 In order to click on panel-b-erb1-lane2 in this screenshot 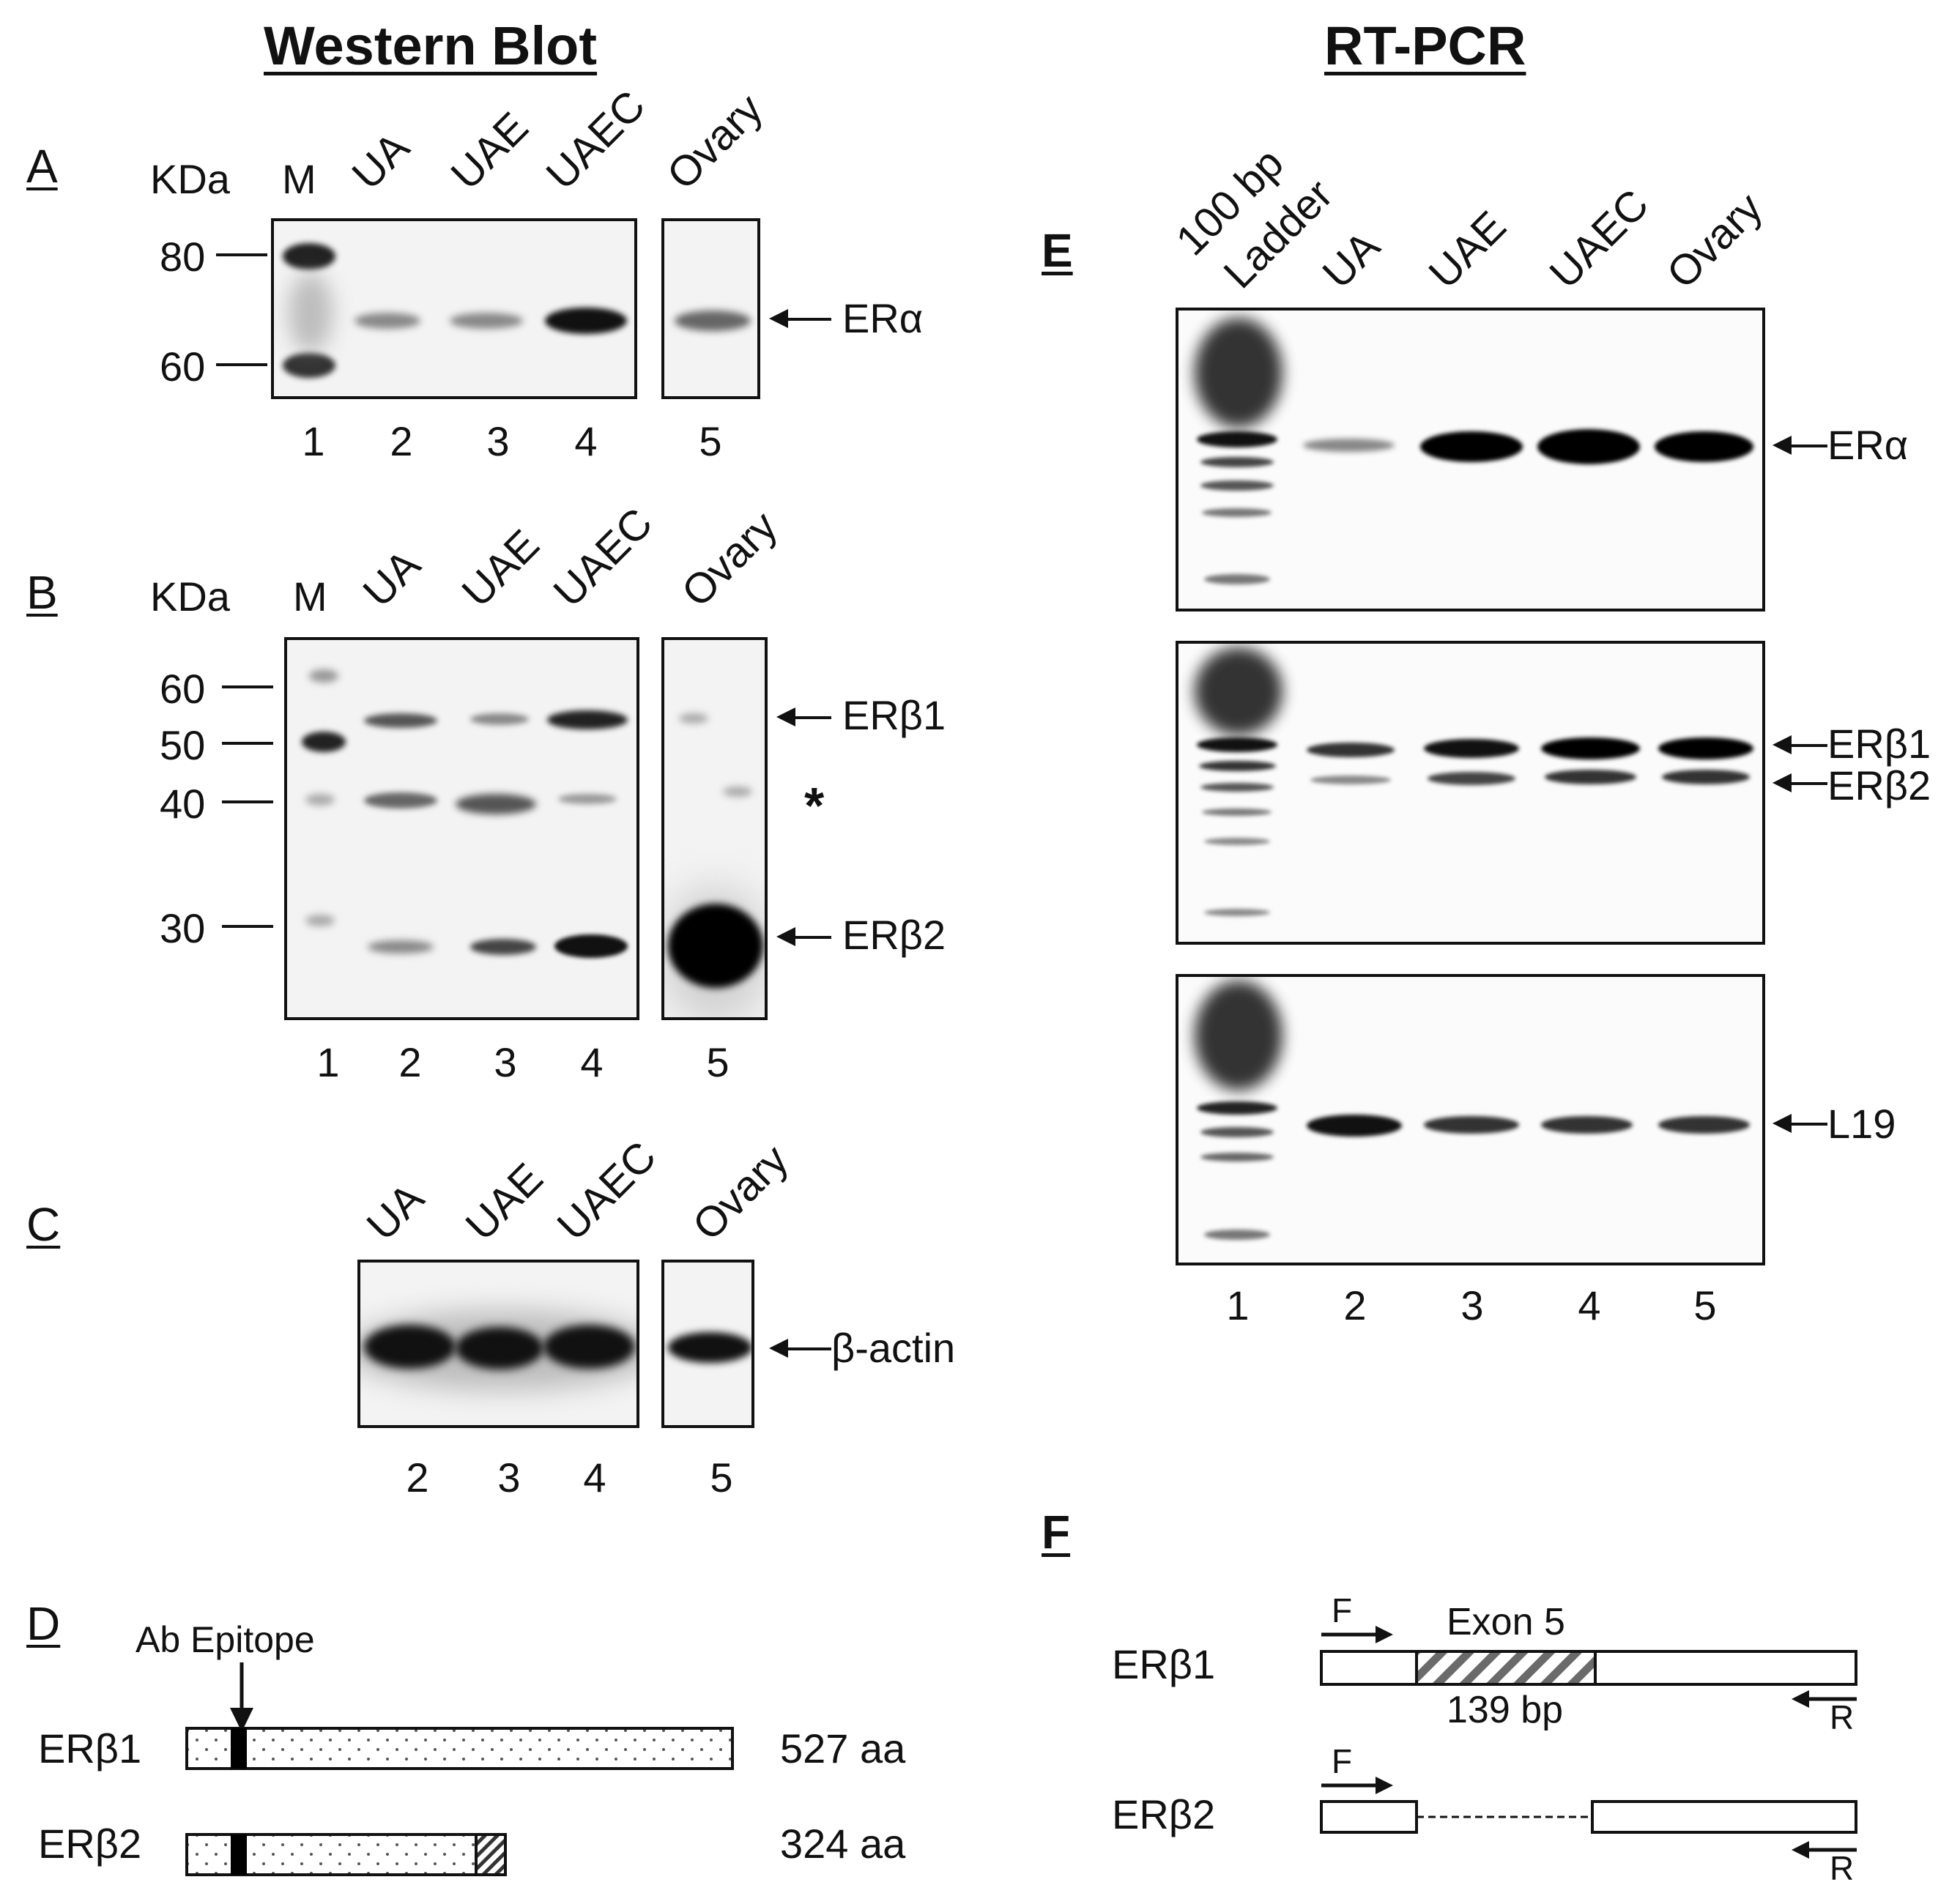, I will do `click(400, 720)`.